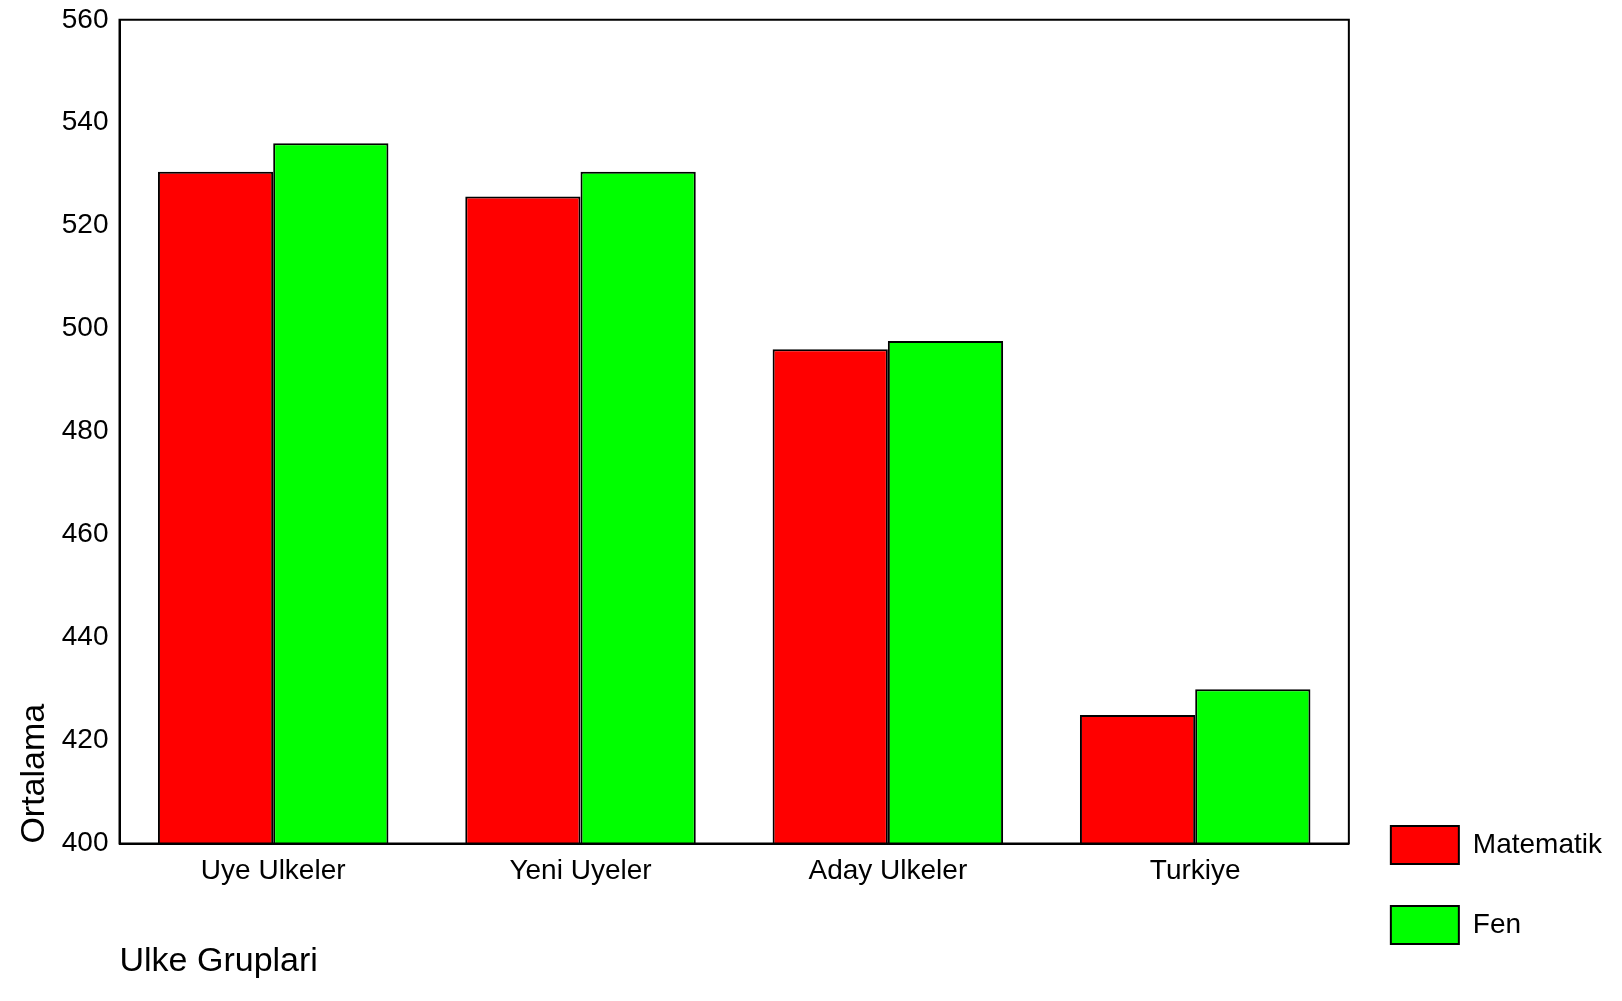  Describe the element at coordinates (85, 224) in the screenshot. I see `y-tick-label: 520` at that location.